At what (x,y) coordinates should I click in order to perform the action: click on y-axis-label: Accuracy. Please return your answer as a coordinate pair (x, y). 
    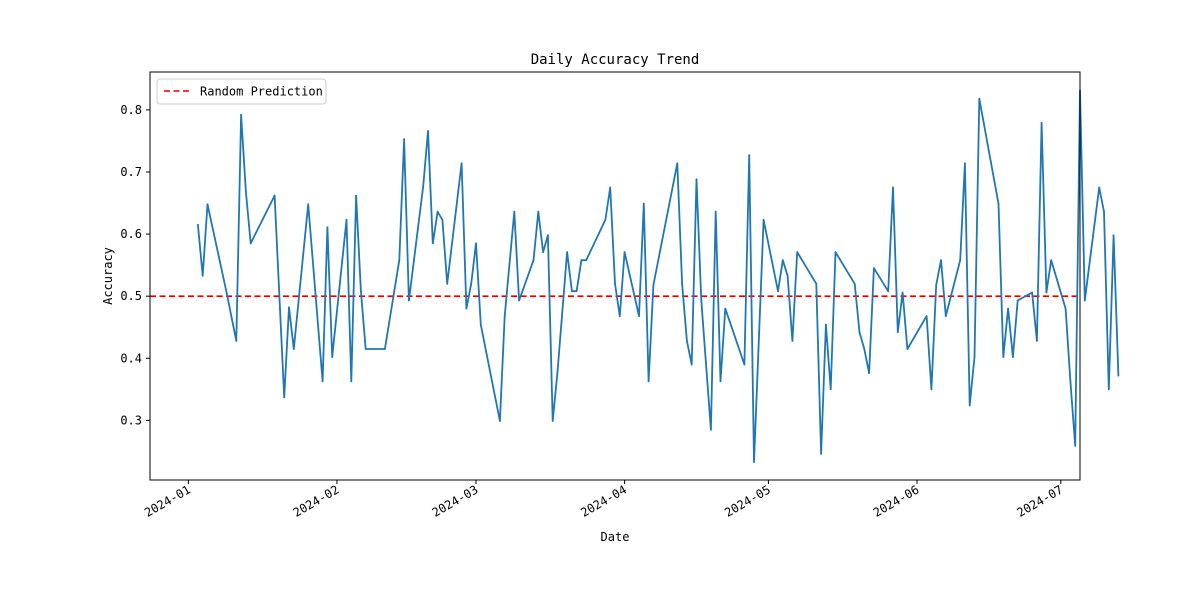
    Looking at the image, I should click on (108, 276).